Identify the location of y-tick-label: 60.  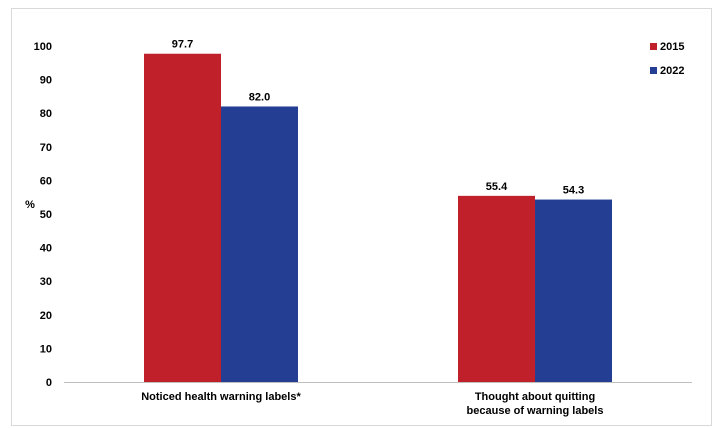
(46, 181).